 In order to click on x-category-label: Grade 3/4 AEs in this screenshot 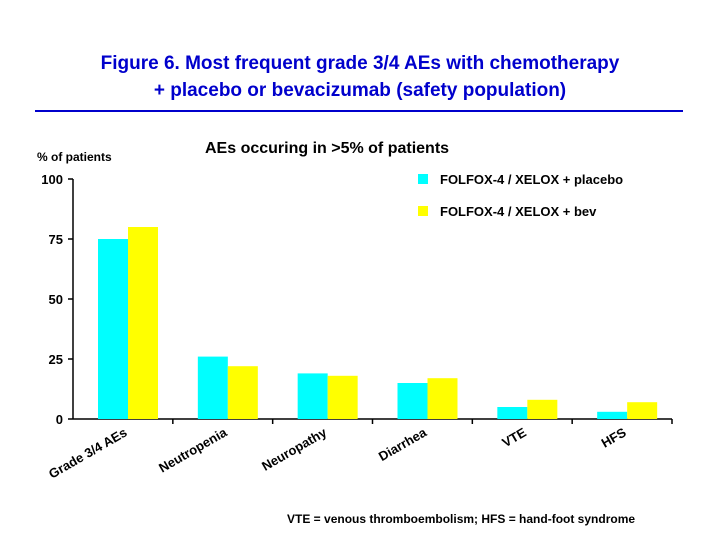, I will do `click(87, 453)`.